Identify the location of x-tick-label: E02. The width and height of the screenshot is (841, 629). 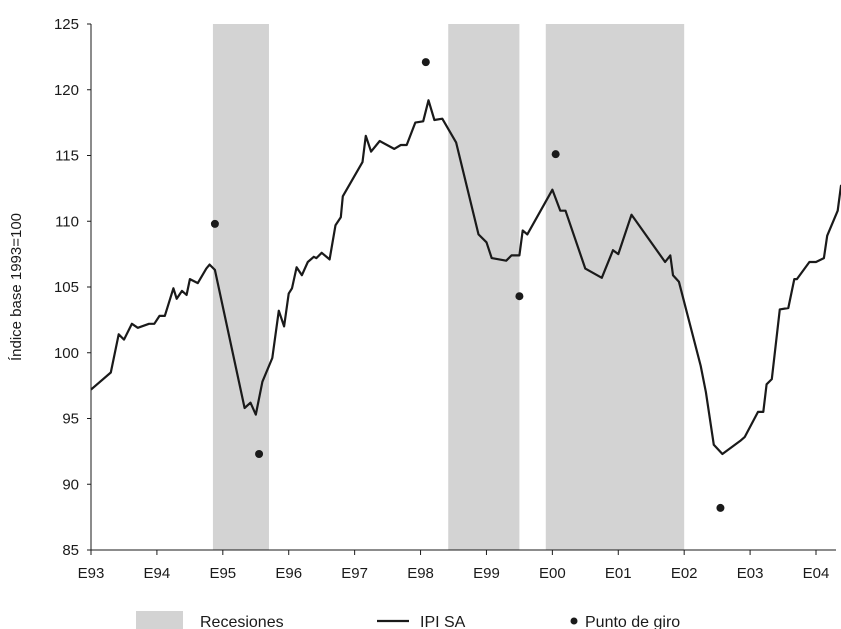
(684, 573).